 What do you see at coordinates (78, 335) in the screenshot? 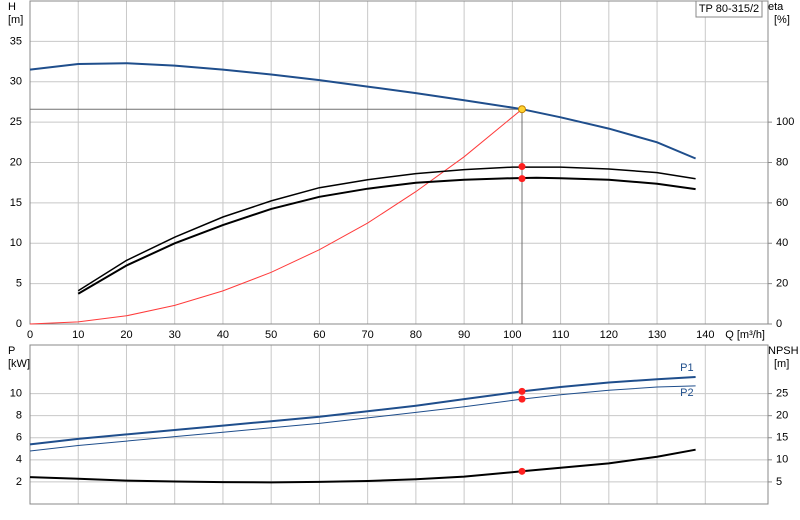
I see `x-tick-label: 10` at bounding box center [78, 335].